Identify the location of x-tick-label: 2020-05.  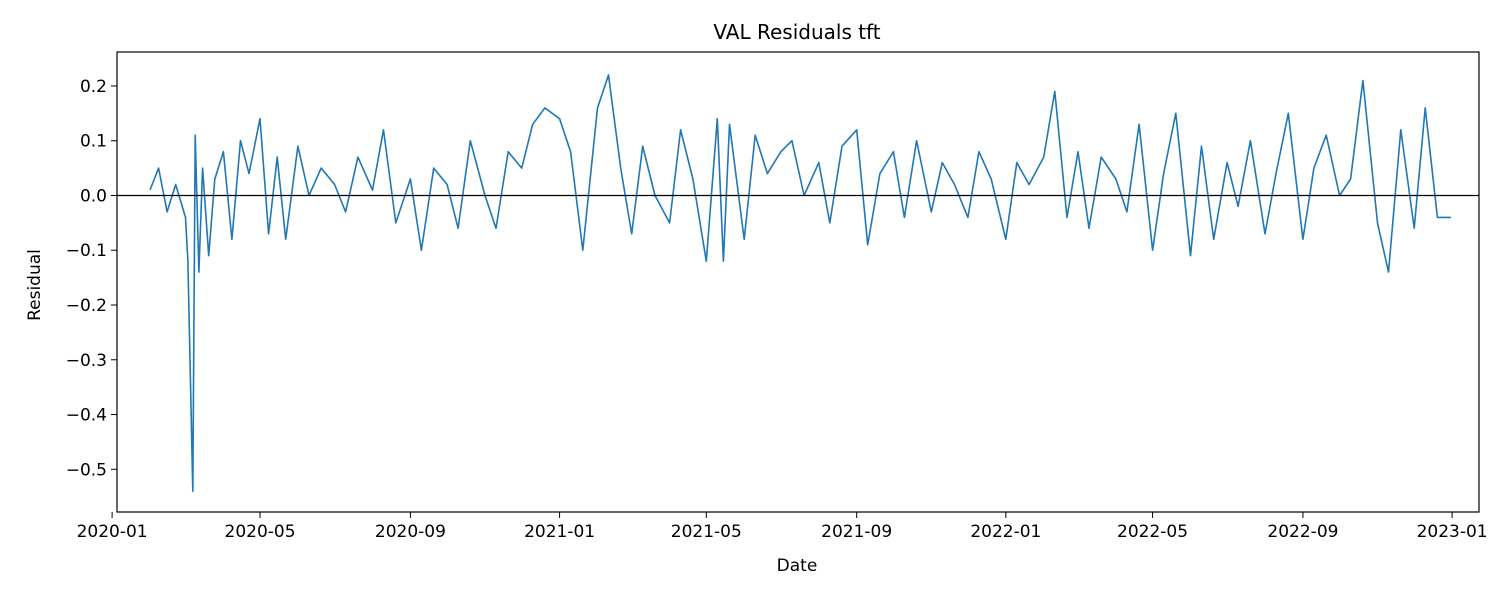
(260, 532).